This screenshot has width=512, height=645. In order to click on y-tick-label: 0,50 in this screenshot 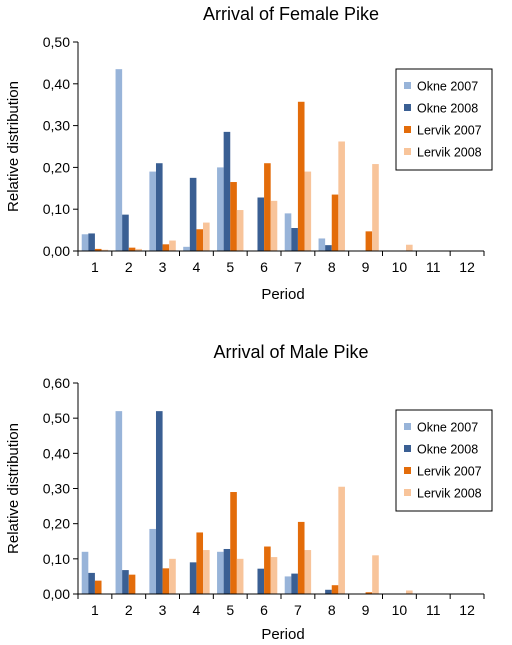, I will do `click(56, 418)`.